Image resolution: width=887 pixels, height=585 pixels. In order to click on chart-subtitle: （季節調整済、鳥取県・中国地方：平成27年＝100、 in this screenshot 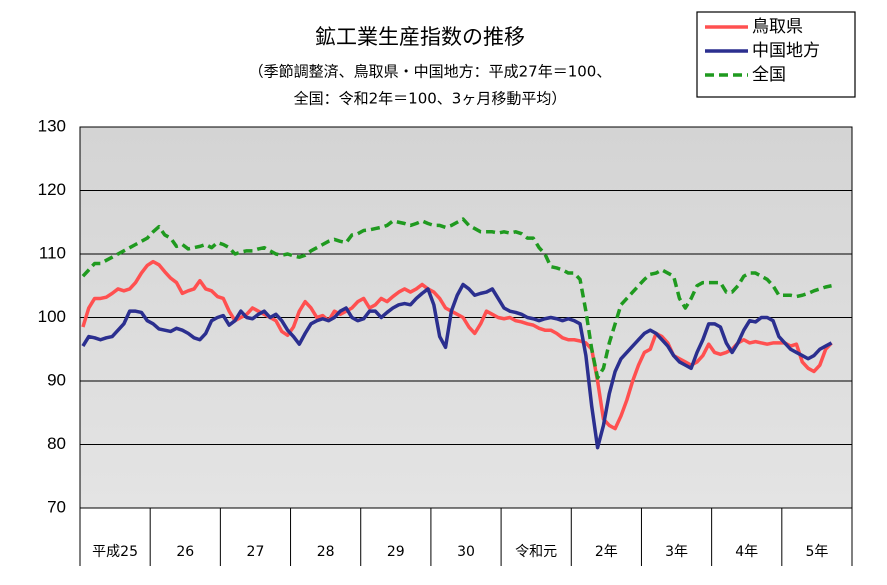, I will do `click(430, 72)`.